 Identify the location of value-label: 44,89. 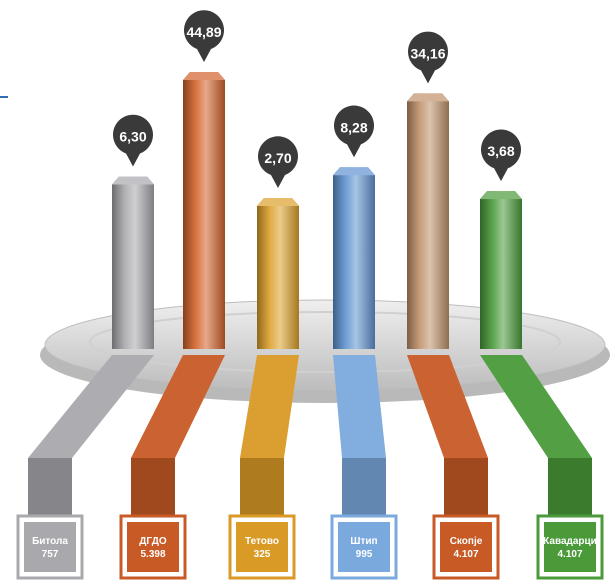
(203, 32).